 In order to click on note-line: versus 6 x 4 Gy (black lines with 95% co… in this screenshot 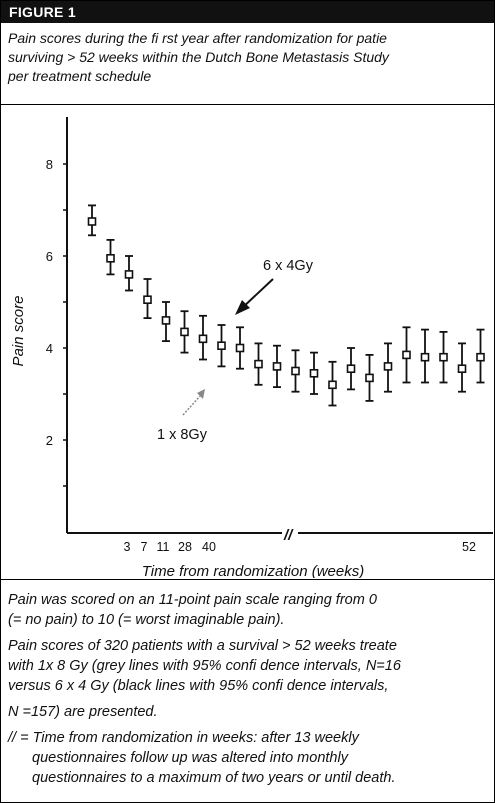, I will do `click(198, 686)`.